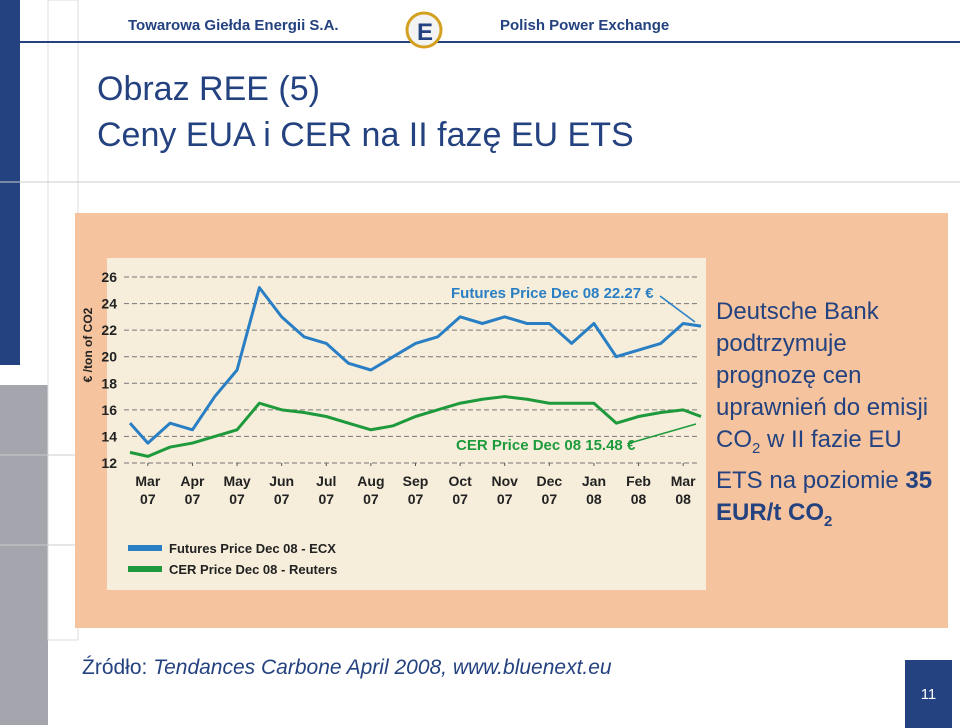 Image resolution: width=960 pixels, height=728 pixels. Describe the element at coordinates (683, 490) in the screenshot. I see `x-tick-label: Mar 08` at that location.